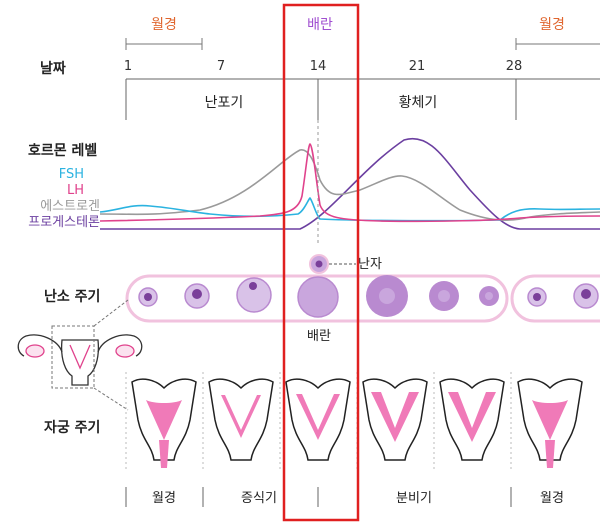 The height and width of the screenshot is (527, 600). What do you see at coordinates (224, 103) in the screenshot?
I see `phase-follicular: 난포기` at bounding box center [224, 103].